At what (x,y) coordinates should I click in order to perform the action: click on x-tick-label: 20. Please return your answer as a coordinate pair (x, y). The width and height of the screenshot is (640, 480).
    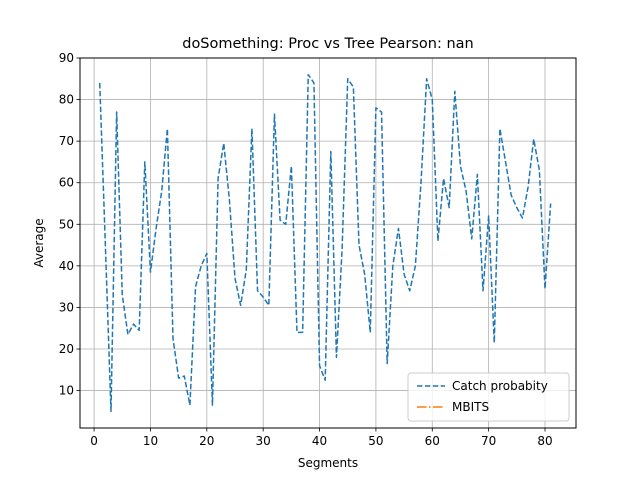
    Looking at the image, I should click on (206, 441).